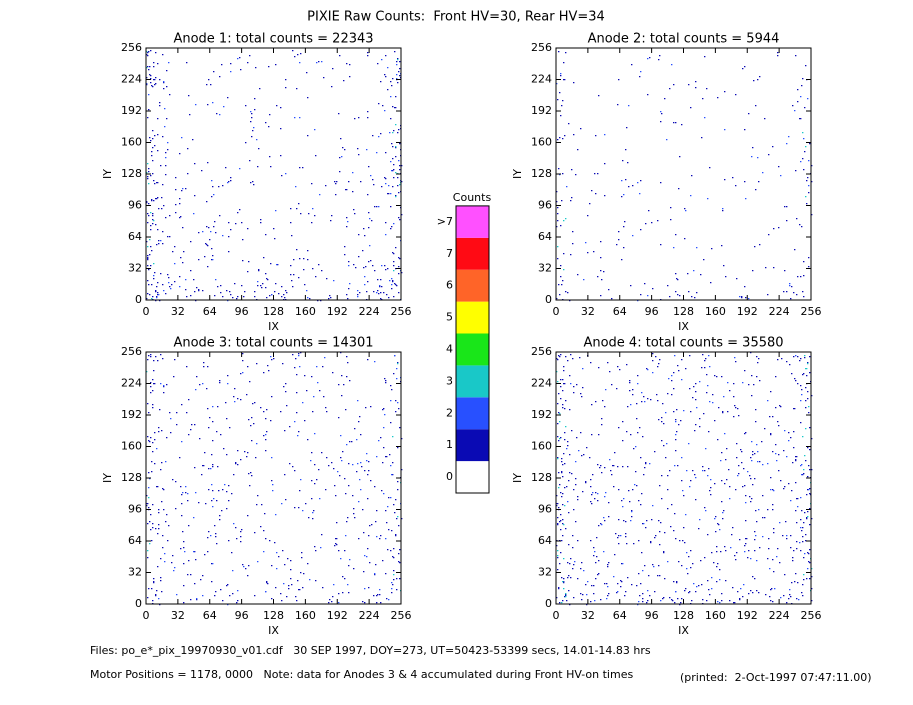 The image size is (913, 705). What do you see at coordinates (449, 412) in the screenshot?
I see `colorbar-label: 2` at bounding box center [449, 412].